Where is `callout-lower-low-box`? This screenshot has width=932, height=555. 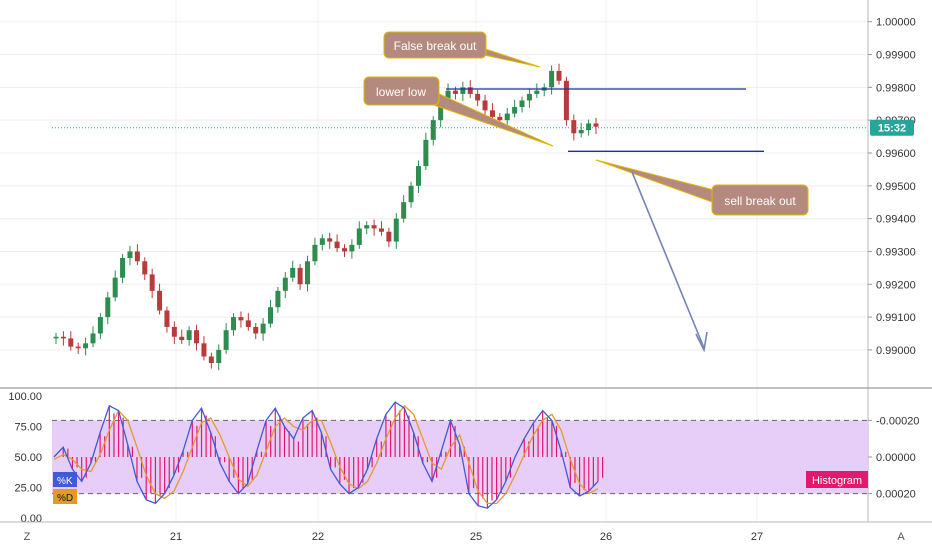
callout-lower-low-box is located at coordinates (401, 91).